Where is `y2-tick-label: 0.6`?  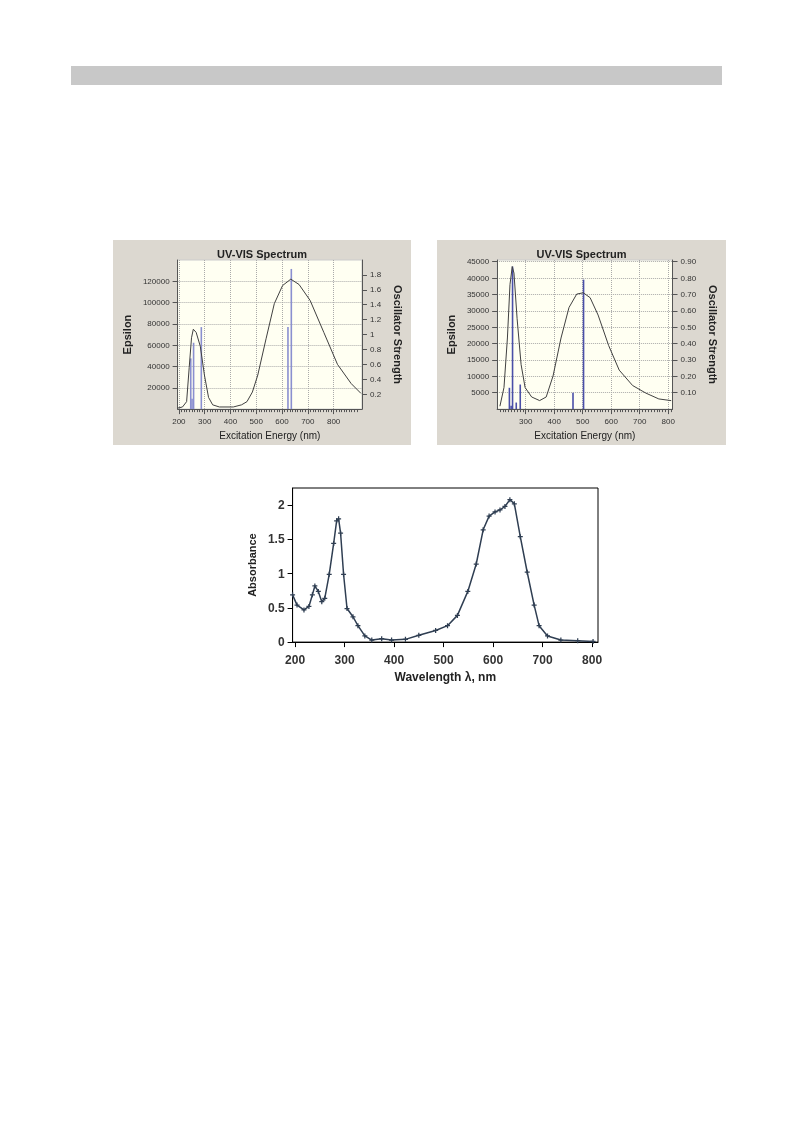
y2-tick-label: 0.6 is located at coordinates (375, 364).